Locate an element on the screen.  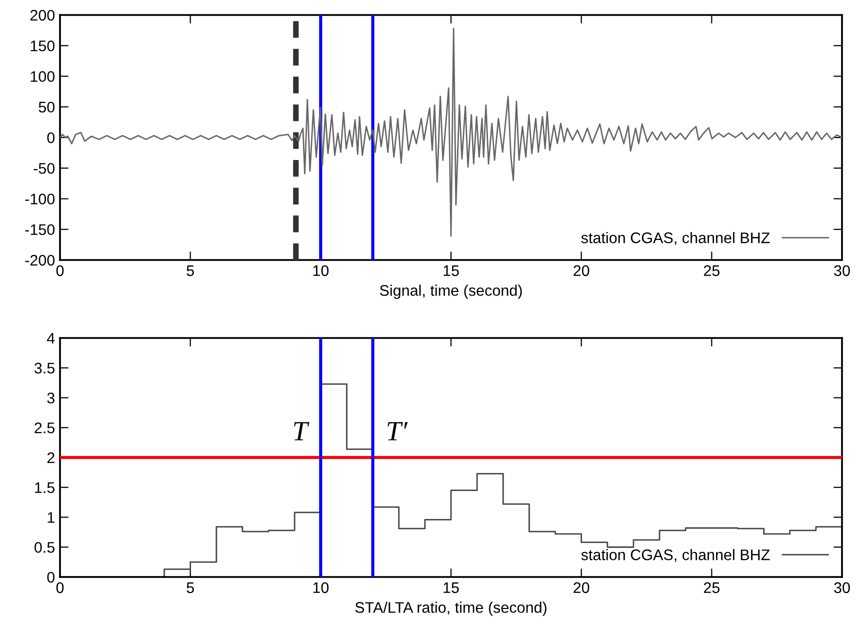
annotation: T is located at coordinates (302, 431).